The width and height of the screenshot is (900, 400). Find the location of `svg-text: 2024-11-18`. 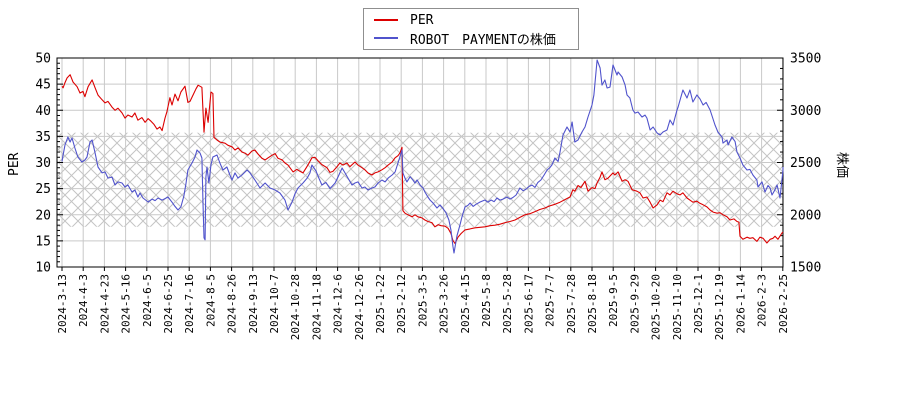

svg-text: 2024-11-18 is located at coordinates (316, 307).